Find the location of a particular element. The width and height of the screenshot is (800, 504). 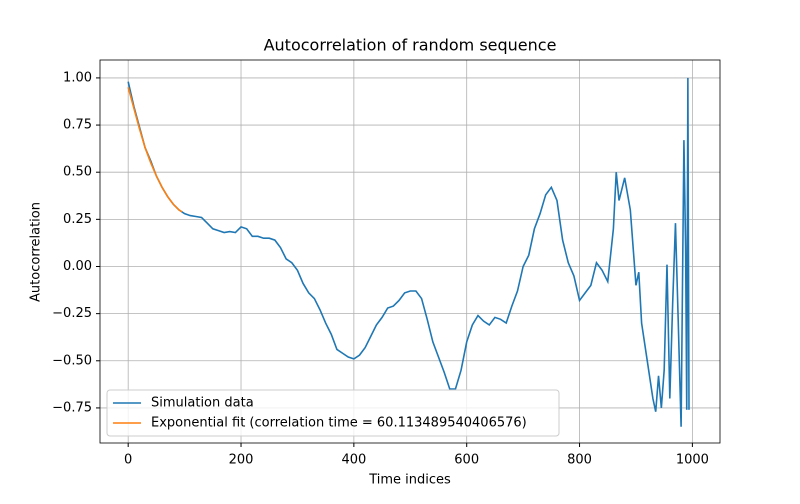

y-tick-label: 0.25 is located at coordinates (77, 219).